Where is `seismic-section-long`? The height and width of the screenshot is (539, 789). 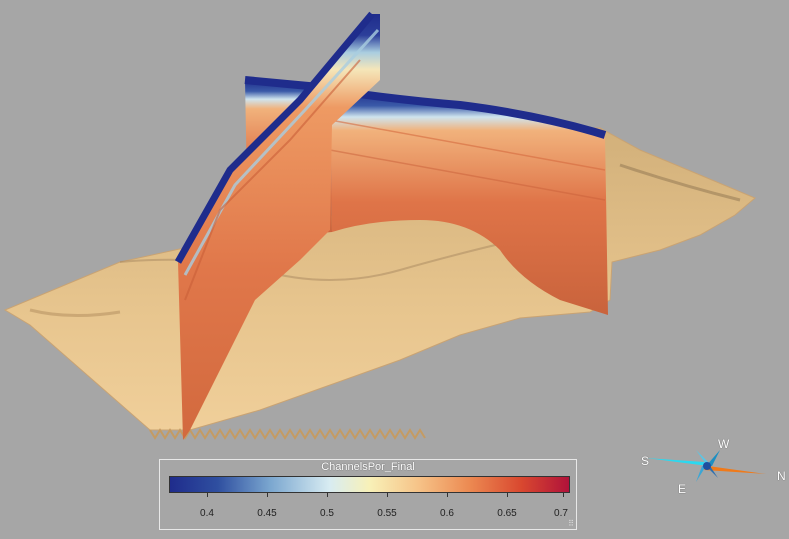
seismic-section-long is located at coordinates (469, 202).